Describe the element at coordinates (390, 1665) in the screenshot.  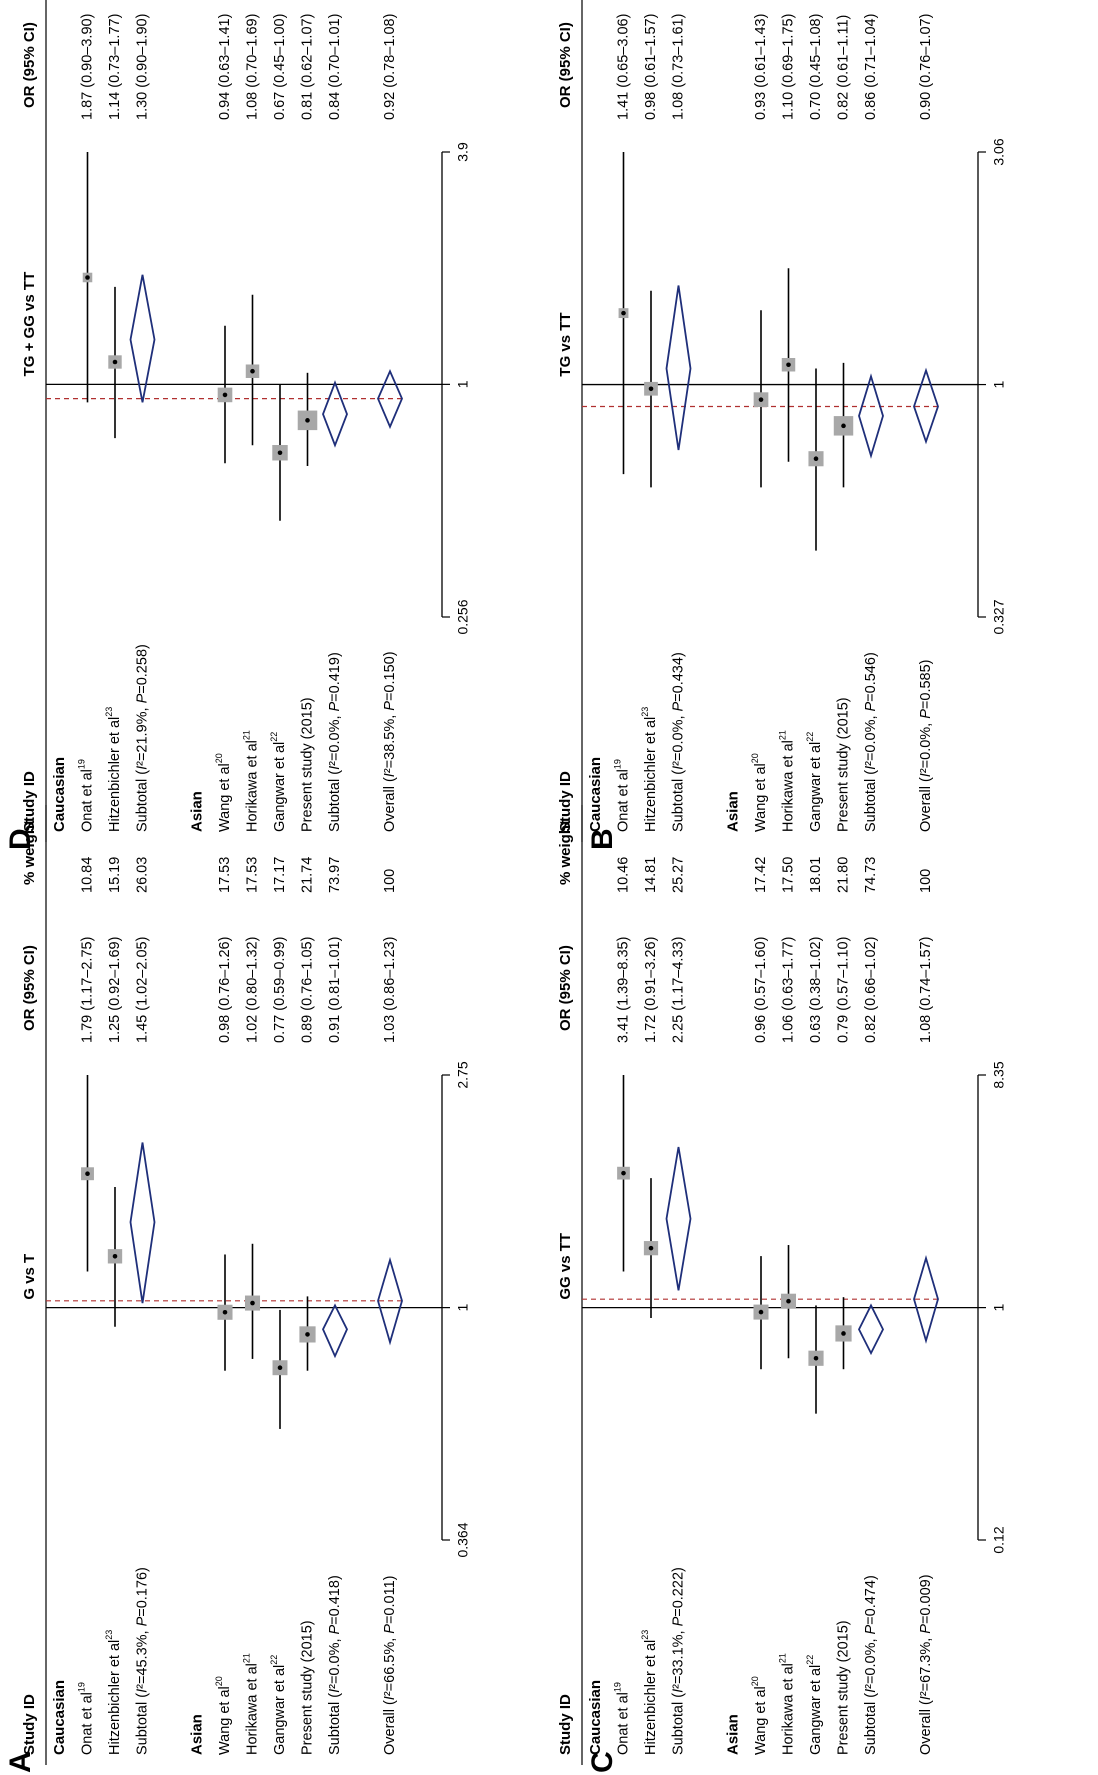
I see `overall-label: Overall (I²=66.5%, P=0.011)` at that location.